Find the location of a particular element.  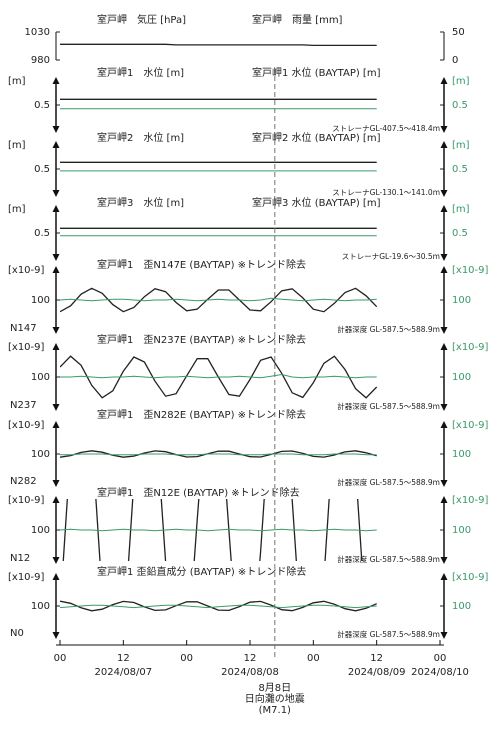

x-date-label: 2024/08/08 is located at coordinates (250, 672).